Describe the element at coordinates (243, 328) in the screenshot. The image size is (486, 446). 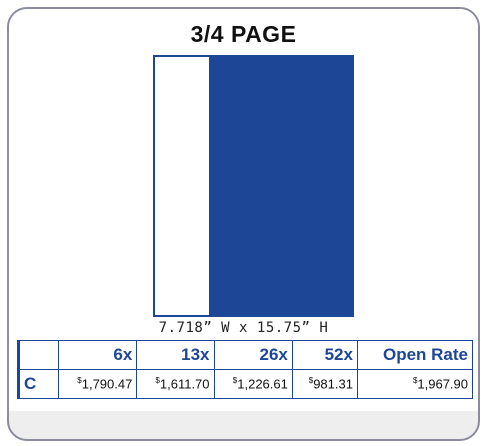
I see `dimensions: 7.718” W x 15.75” H` at that location.